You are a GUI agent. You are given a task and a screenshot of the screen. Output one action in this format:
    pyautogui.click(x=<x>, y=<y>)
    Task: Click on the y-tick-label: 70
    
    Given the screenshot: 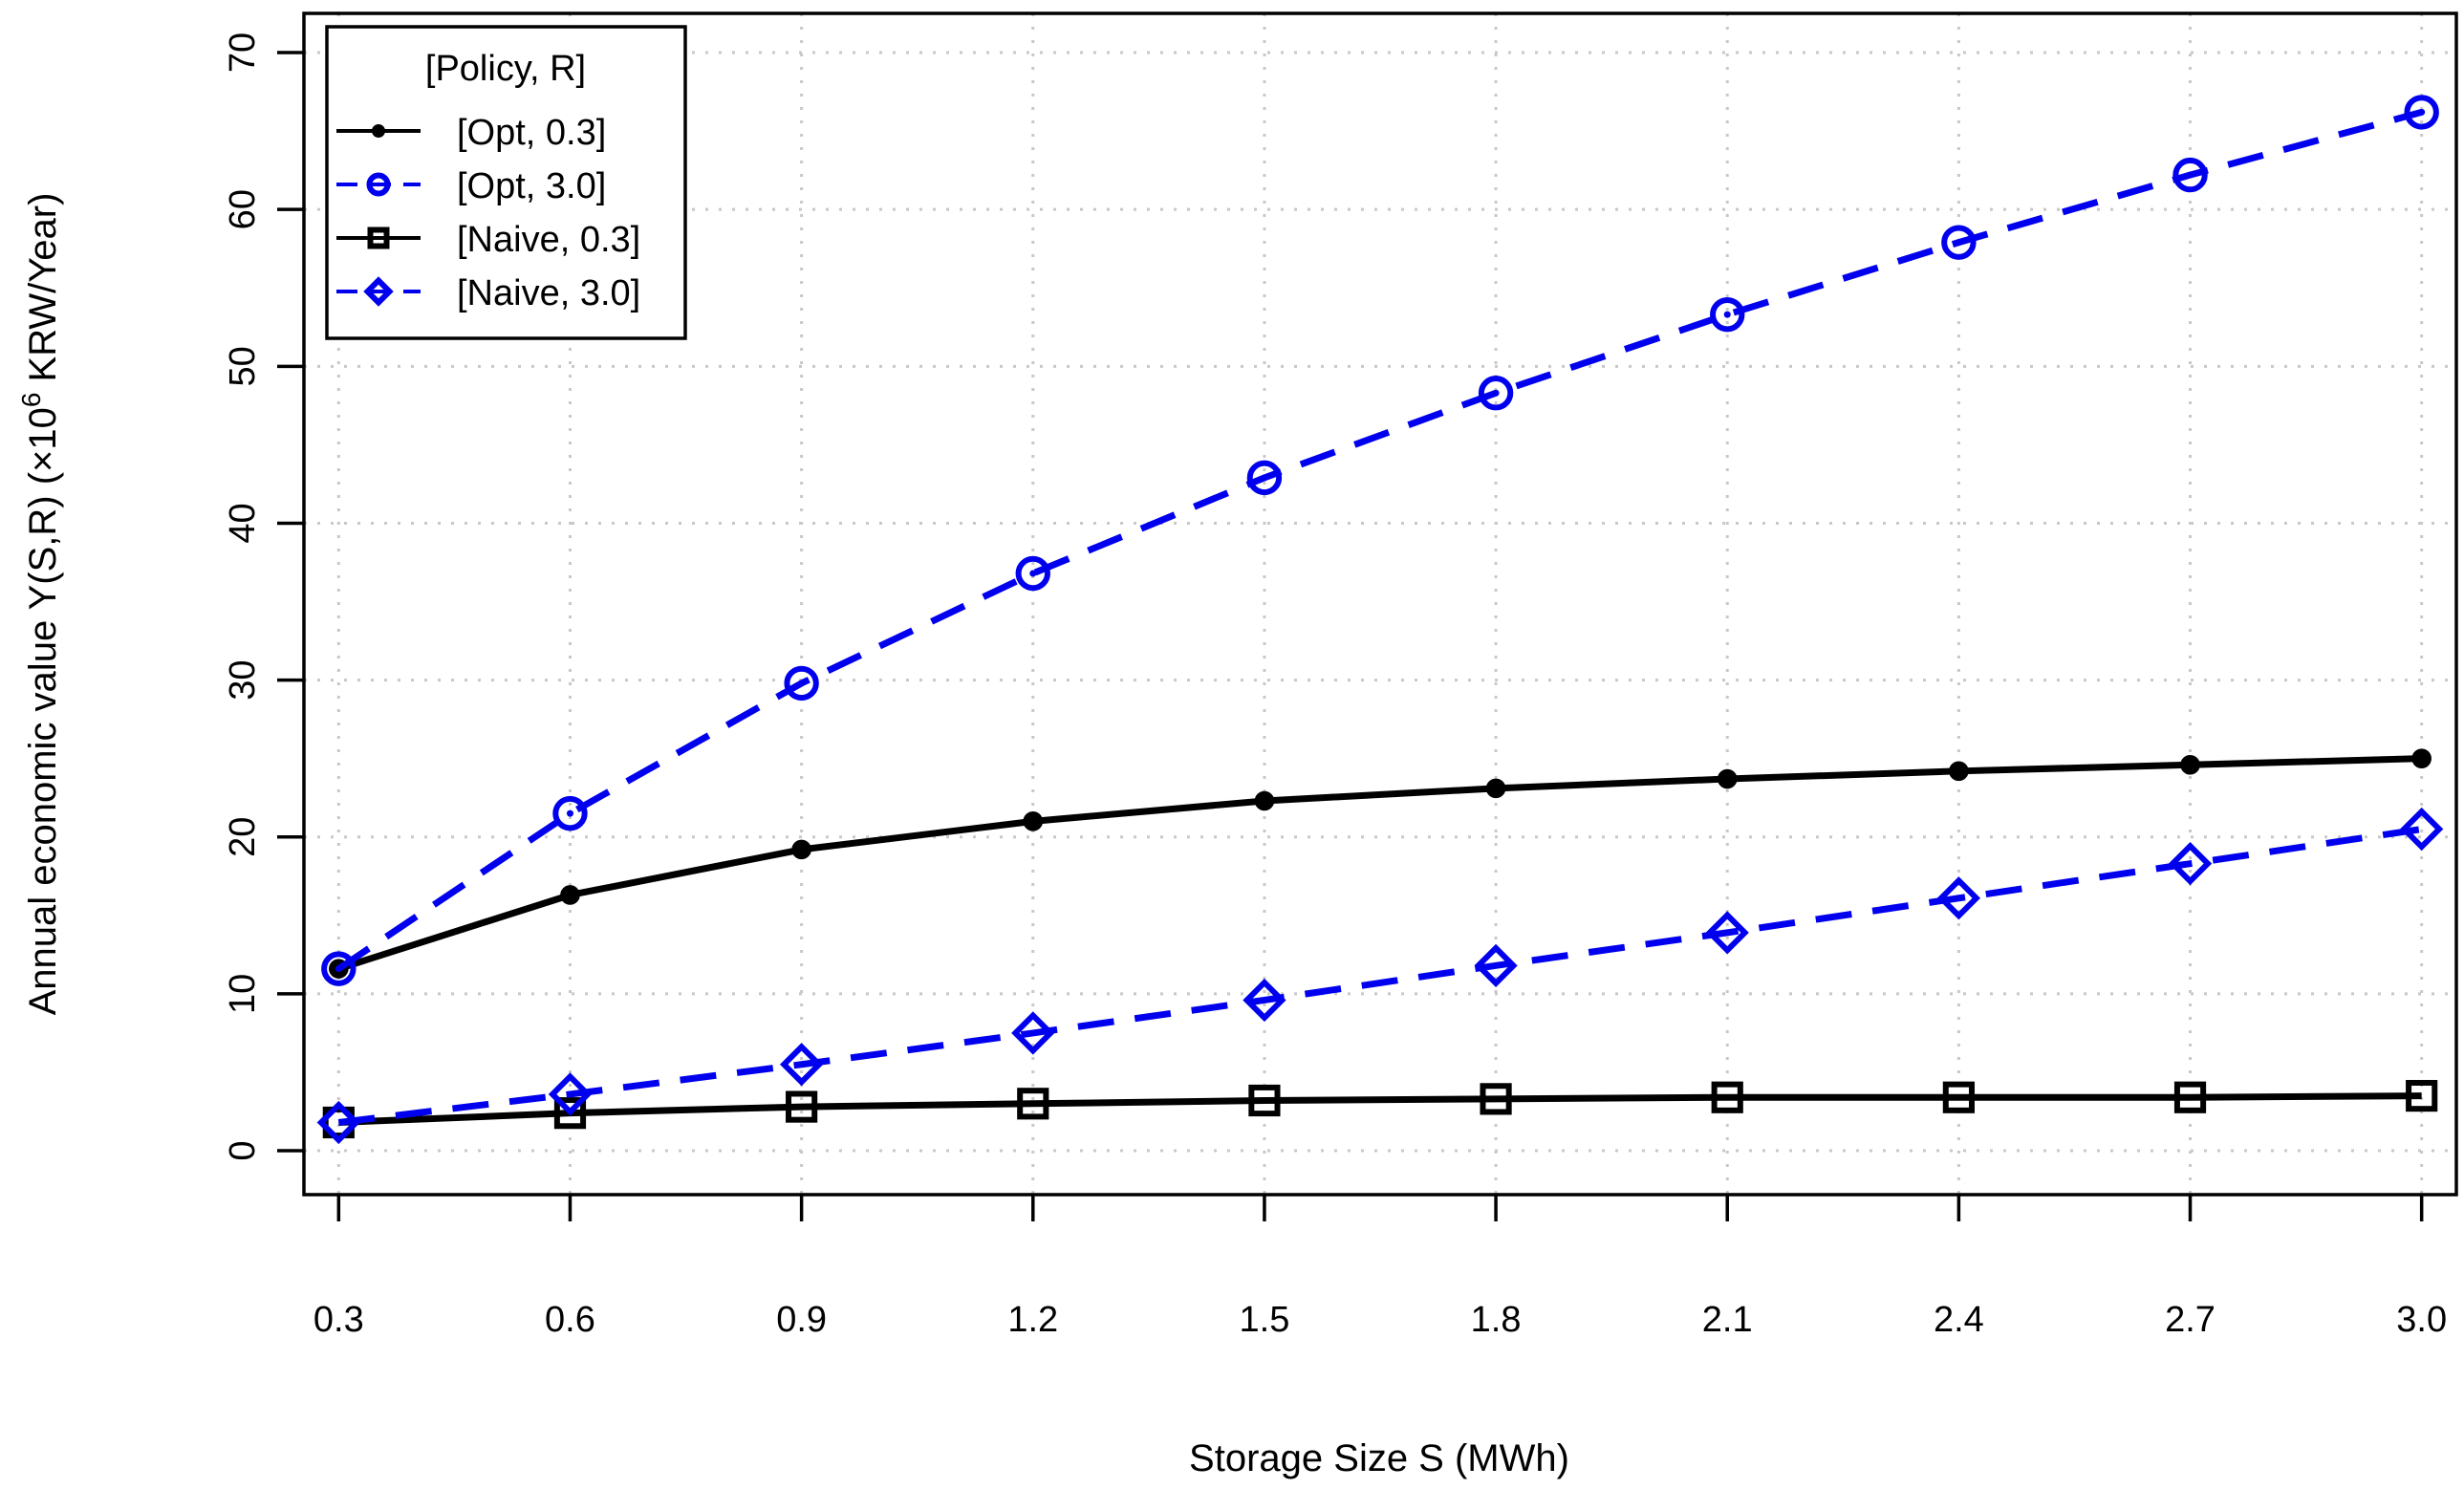 What is the action you would take?
    pyautogui.click(x=243, y=52)
    